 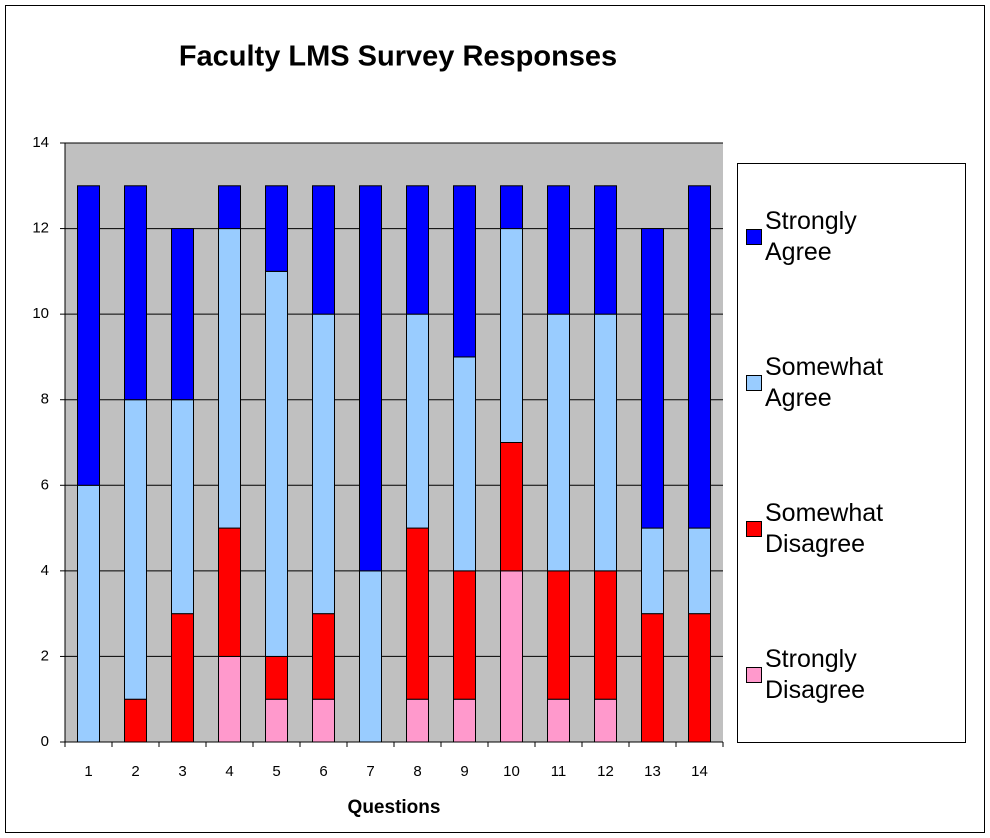 I want to click on x-tick-label: 10, so click(x=511, y=771).